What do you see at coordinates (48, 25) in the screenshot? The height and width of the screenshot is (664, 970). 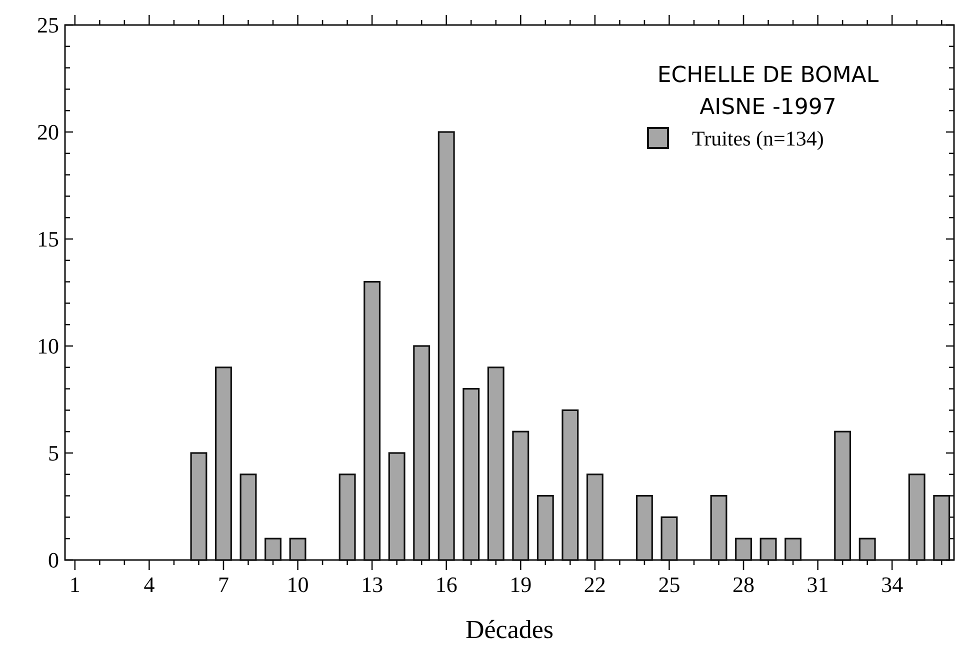 I see `y-tick-label: 25` at bounding box center [48, 25].